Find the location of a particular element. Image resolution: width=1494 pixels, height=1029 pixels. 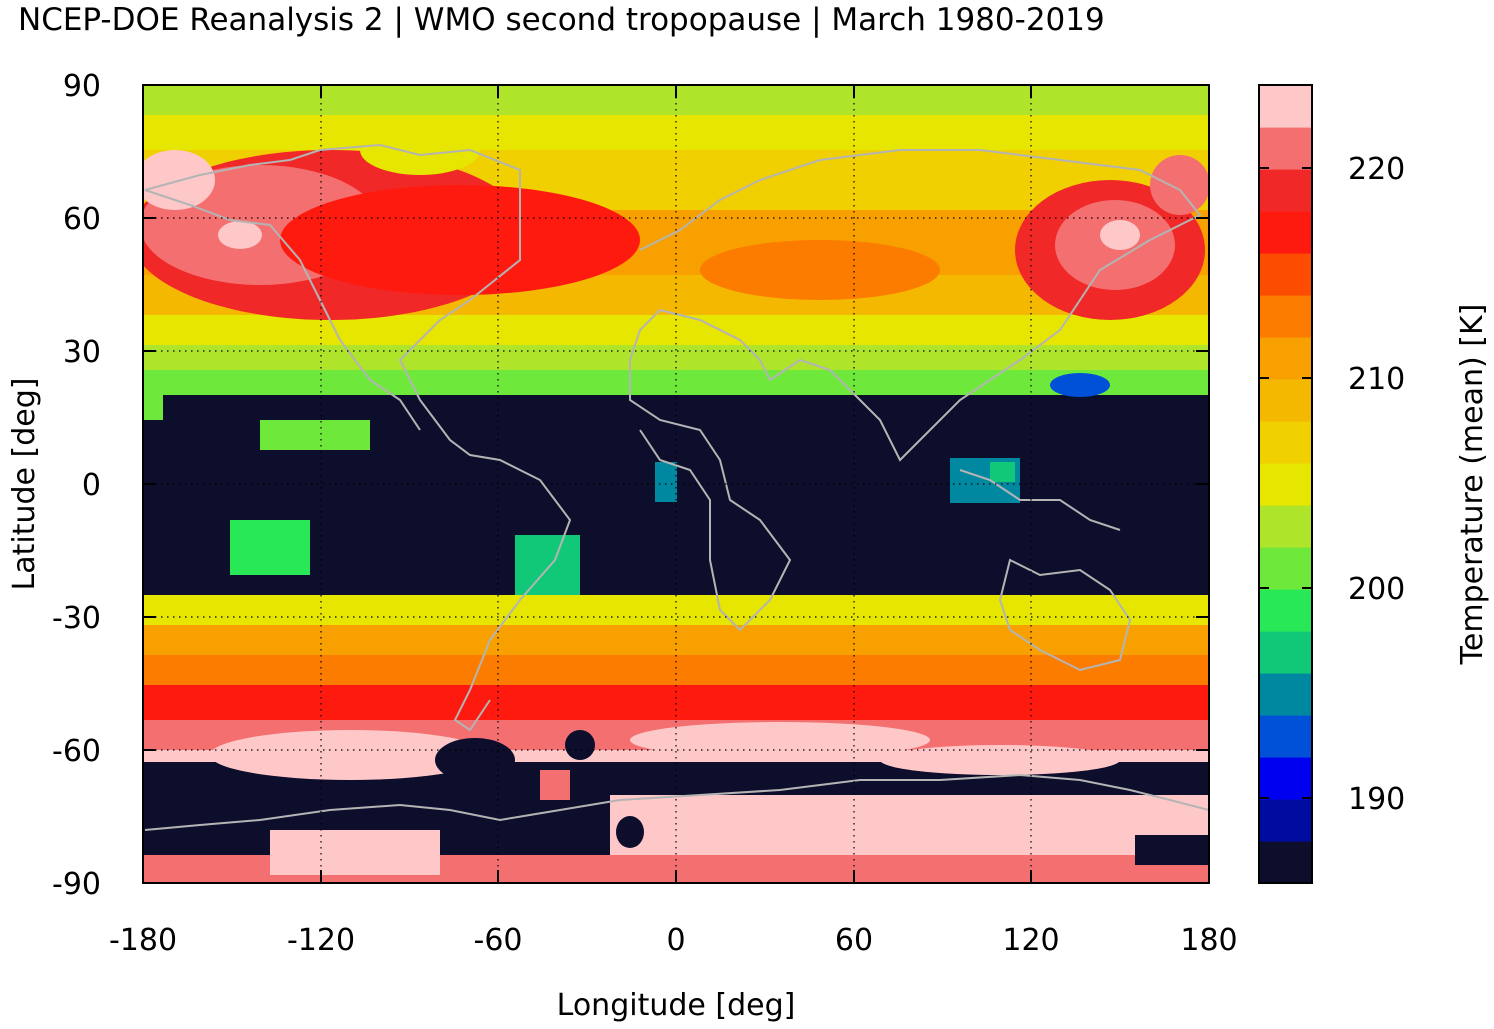

warm-asia is located at coordinates (820, 270).